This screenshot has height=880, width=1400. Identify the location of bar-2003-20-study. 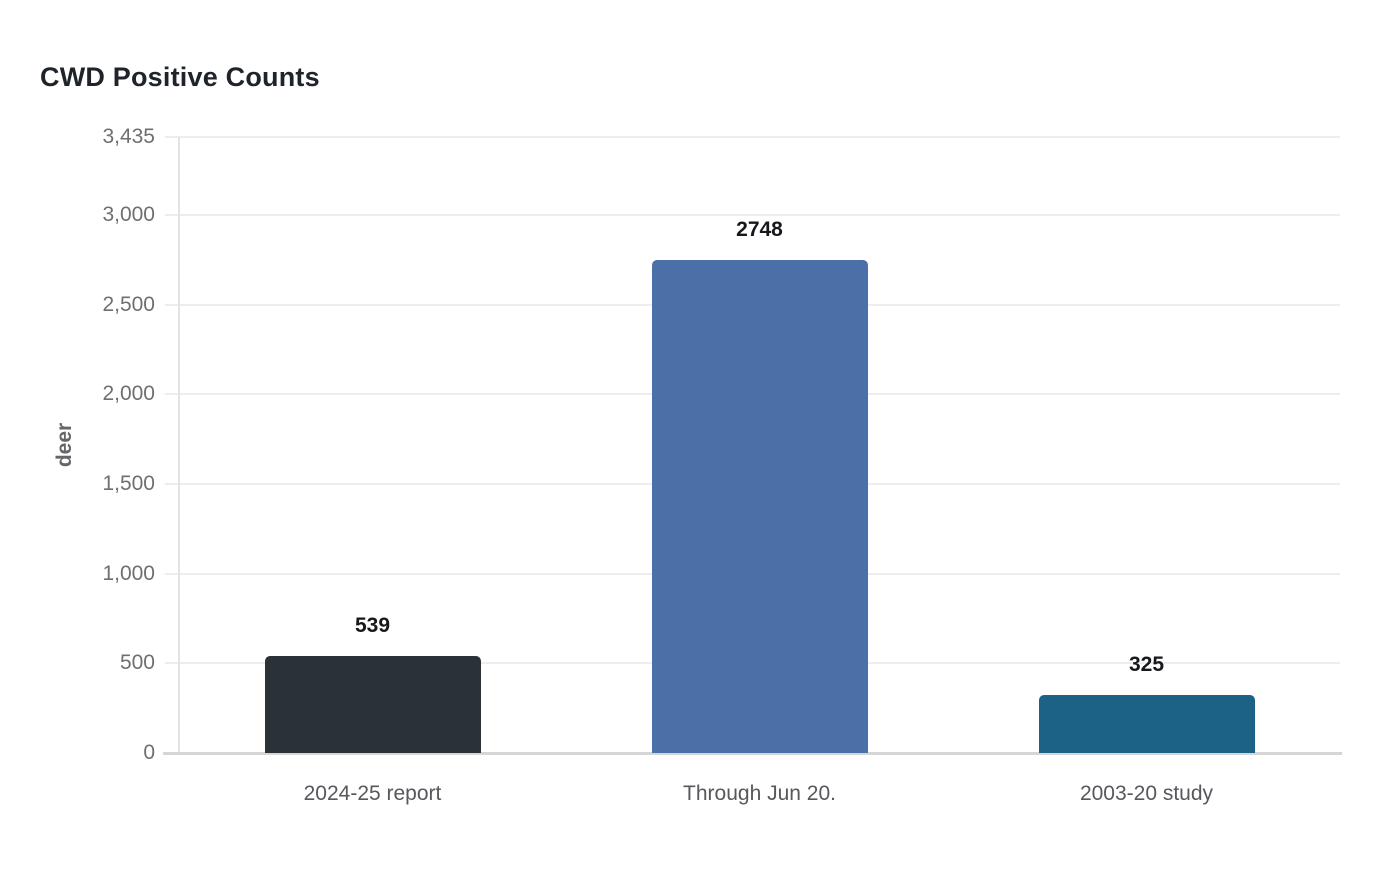
(1146, 723).